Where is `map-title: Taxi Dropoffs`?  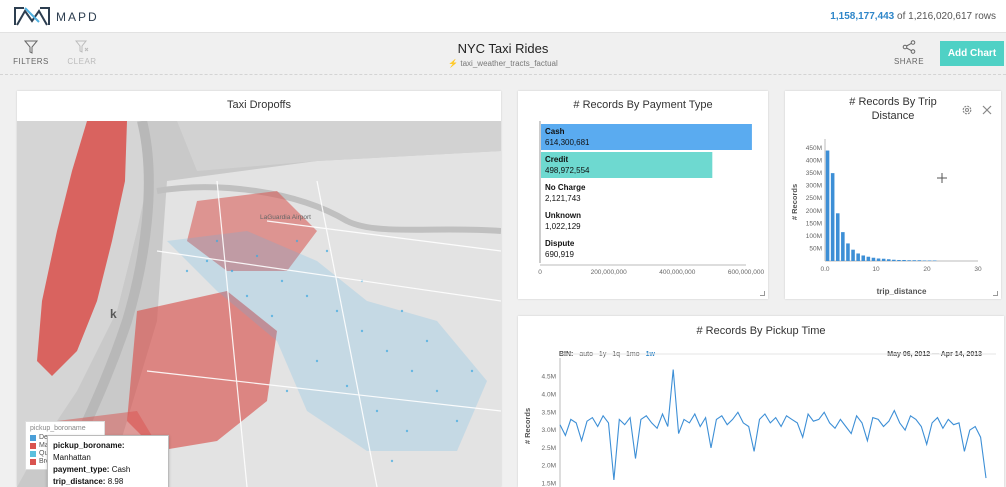
map-title: Taxi Dropoffs is located at coordinates (259, 105).